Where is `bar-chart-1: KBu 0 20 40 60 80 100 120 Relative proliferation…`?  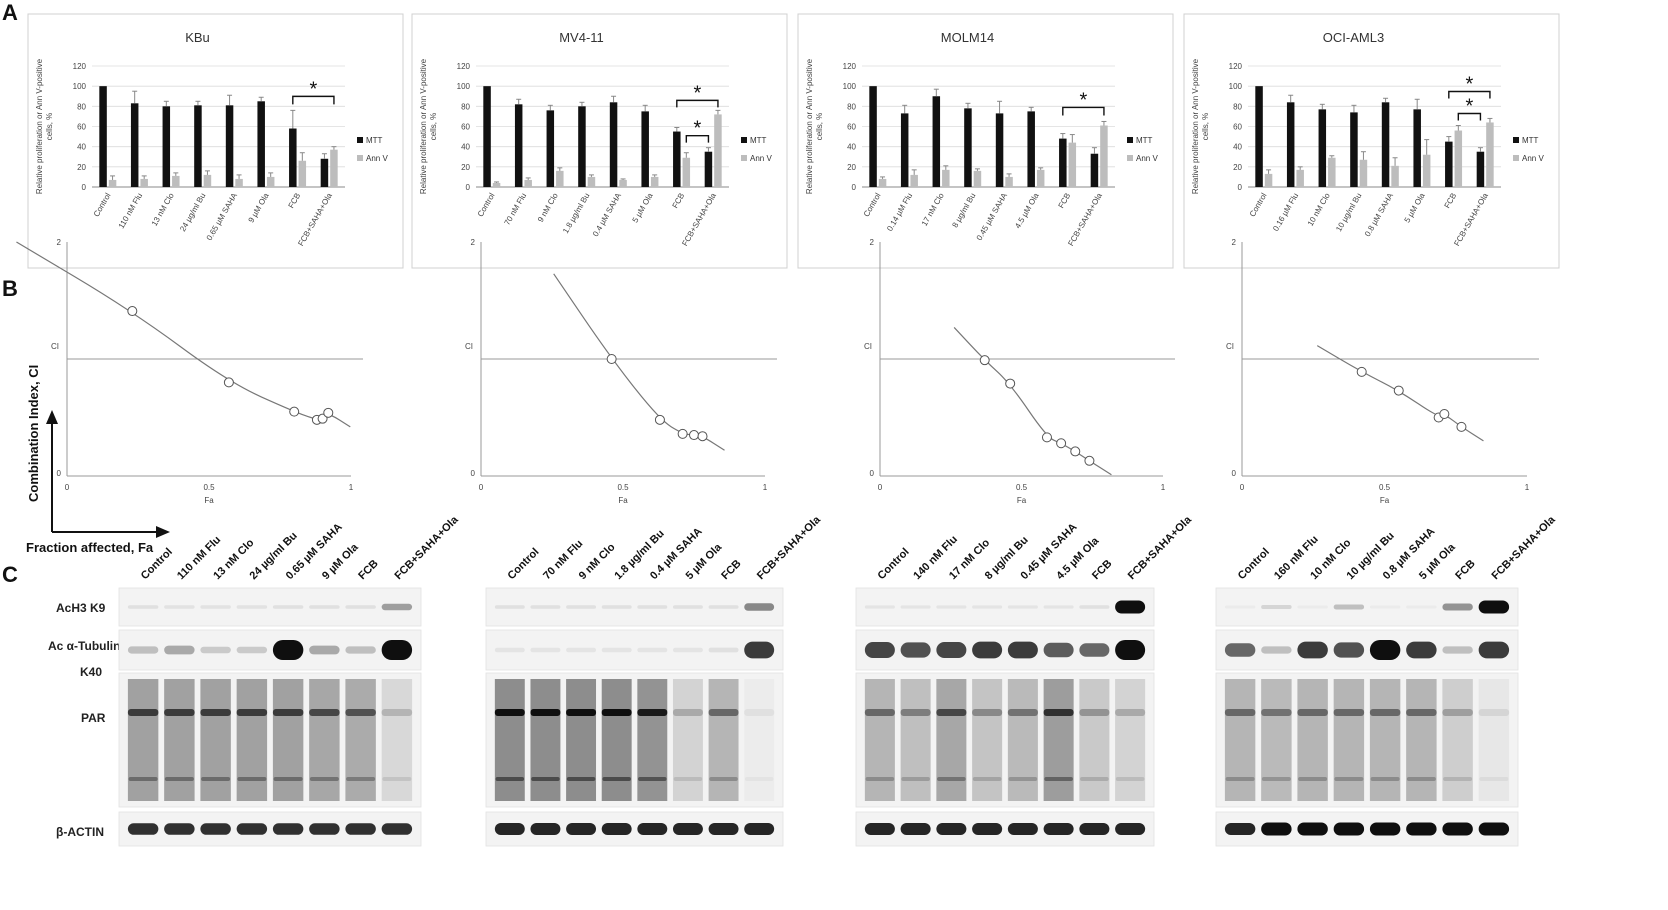 bar-chart-1: KBu 0 20 40 60 80 100 120 Relative proliferation… is located at coordinates (215, 141).